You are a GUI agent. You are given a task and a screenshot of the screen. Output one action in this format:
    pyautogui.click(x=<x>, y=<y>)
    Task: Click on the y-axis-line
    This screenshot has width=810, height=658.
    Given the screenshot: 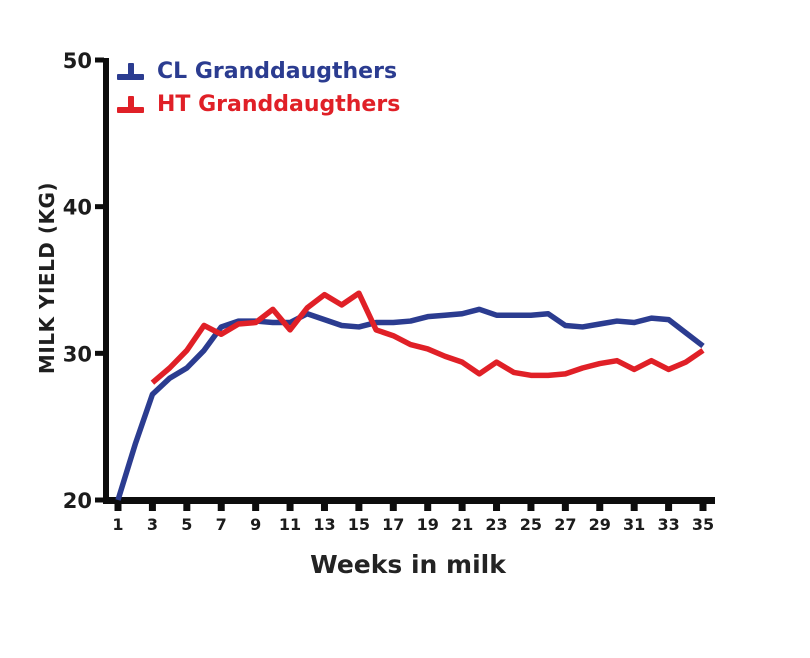 What is the action you would take?
    pyautogui.click(x=106, y=281)
    